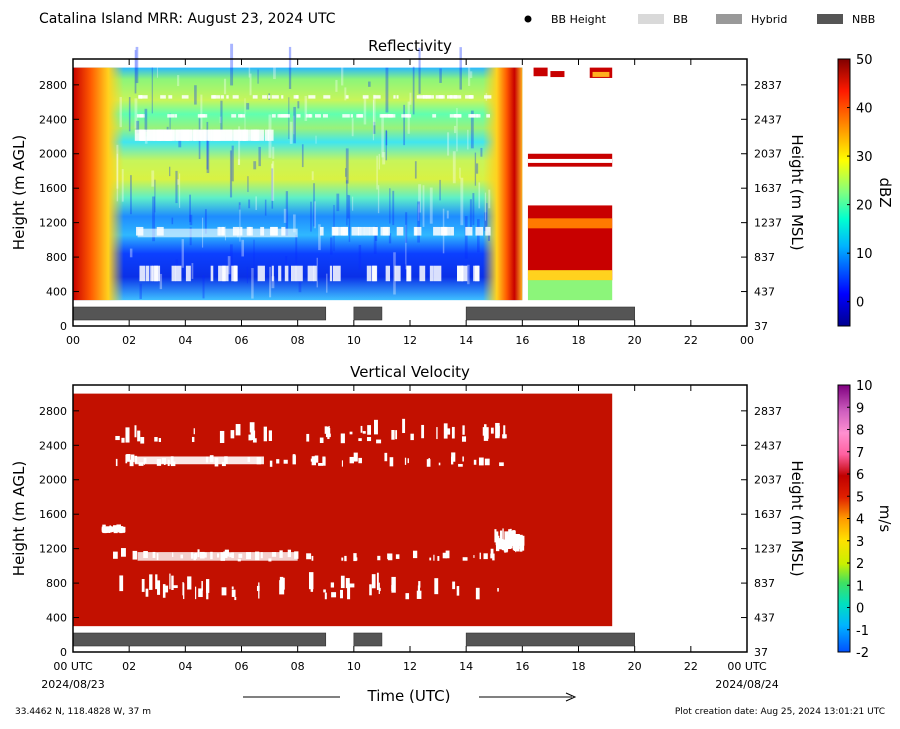 This screenshot has width=900, height=729. Describe the element at coordinates (98, 184) in the screenshot. I see `reflectivity-edge-early` at that location.